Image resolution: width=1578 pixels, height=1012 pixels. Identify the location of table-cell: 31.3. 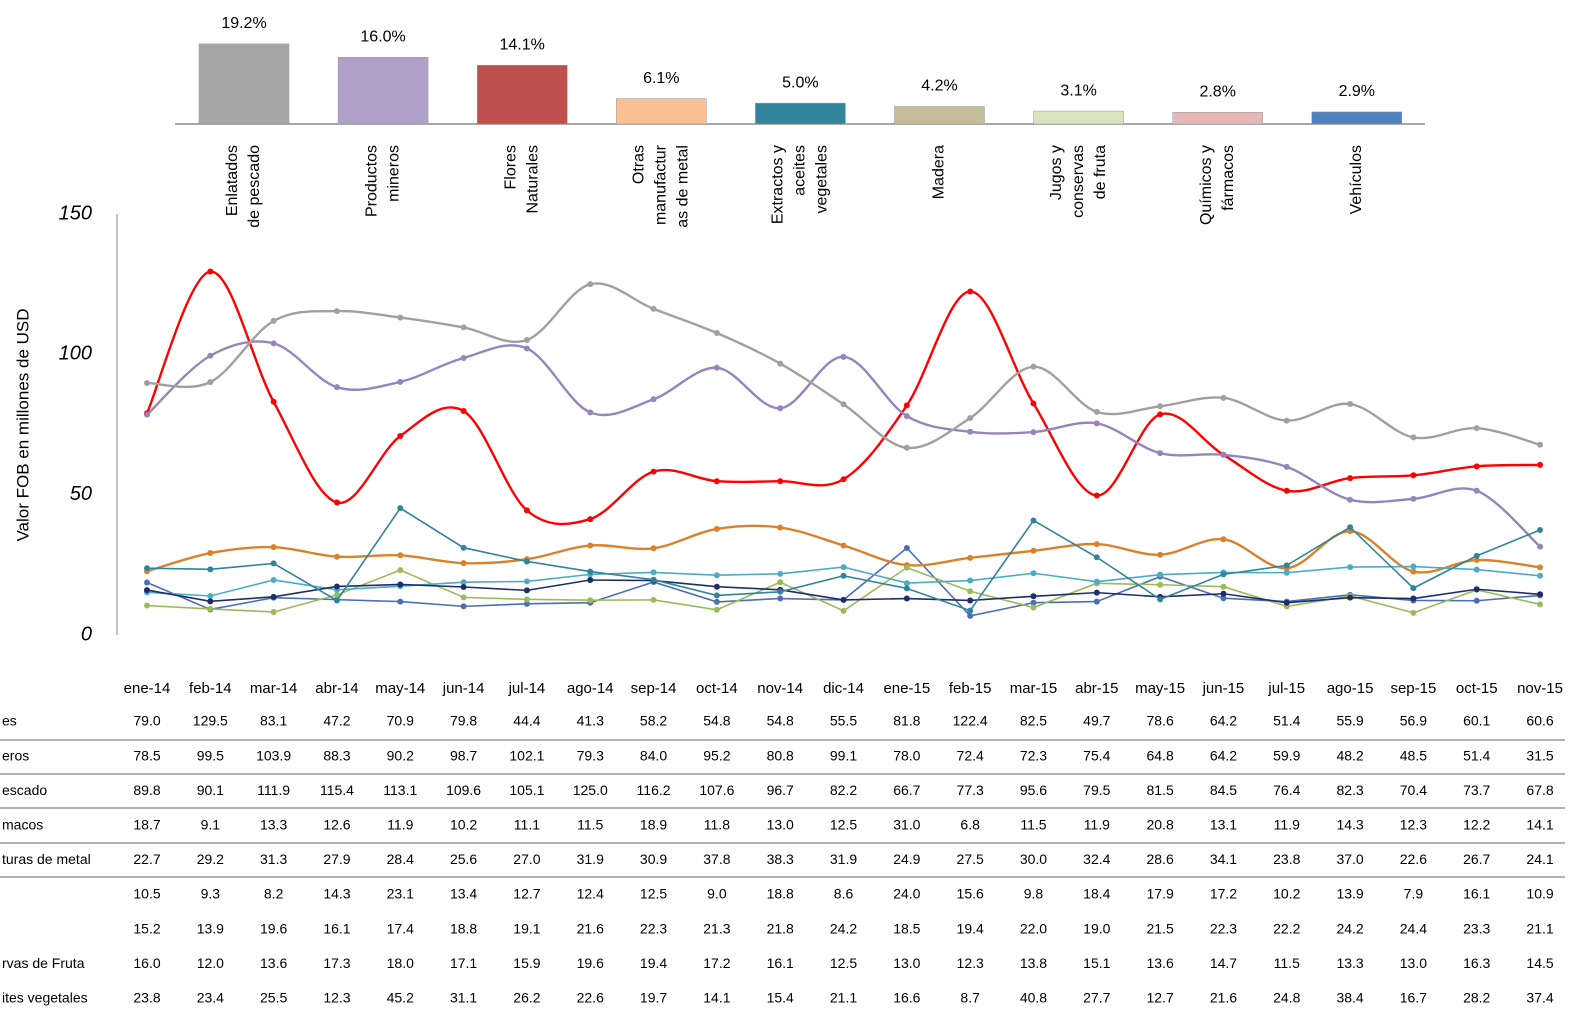
(273, 859).